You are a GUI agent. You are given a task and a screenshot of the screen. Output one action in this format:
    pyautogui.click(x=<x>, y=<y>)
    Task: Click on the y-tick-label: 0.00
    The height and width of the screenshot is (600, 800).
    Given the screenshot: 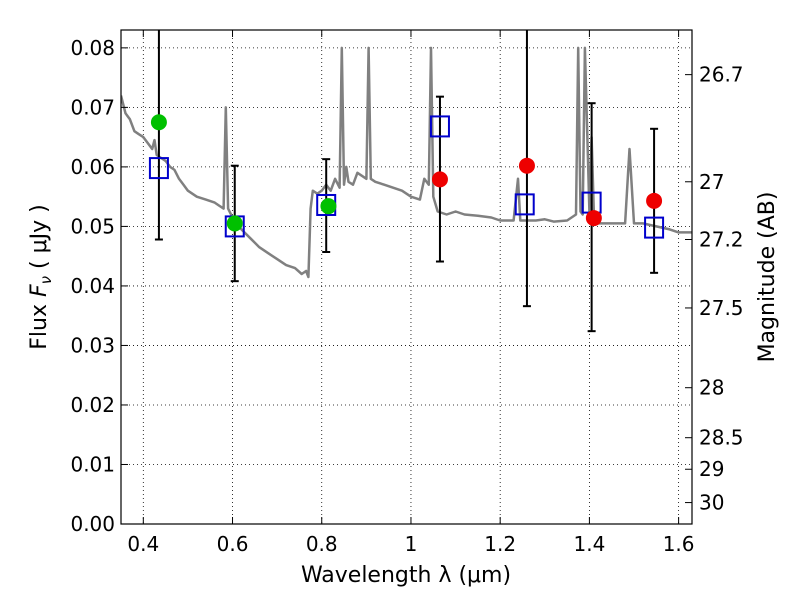 What is the action you would take?
    pyautogui.click(x=92, y=524)
    